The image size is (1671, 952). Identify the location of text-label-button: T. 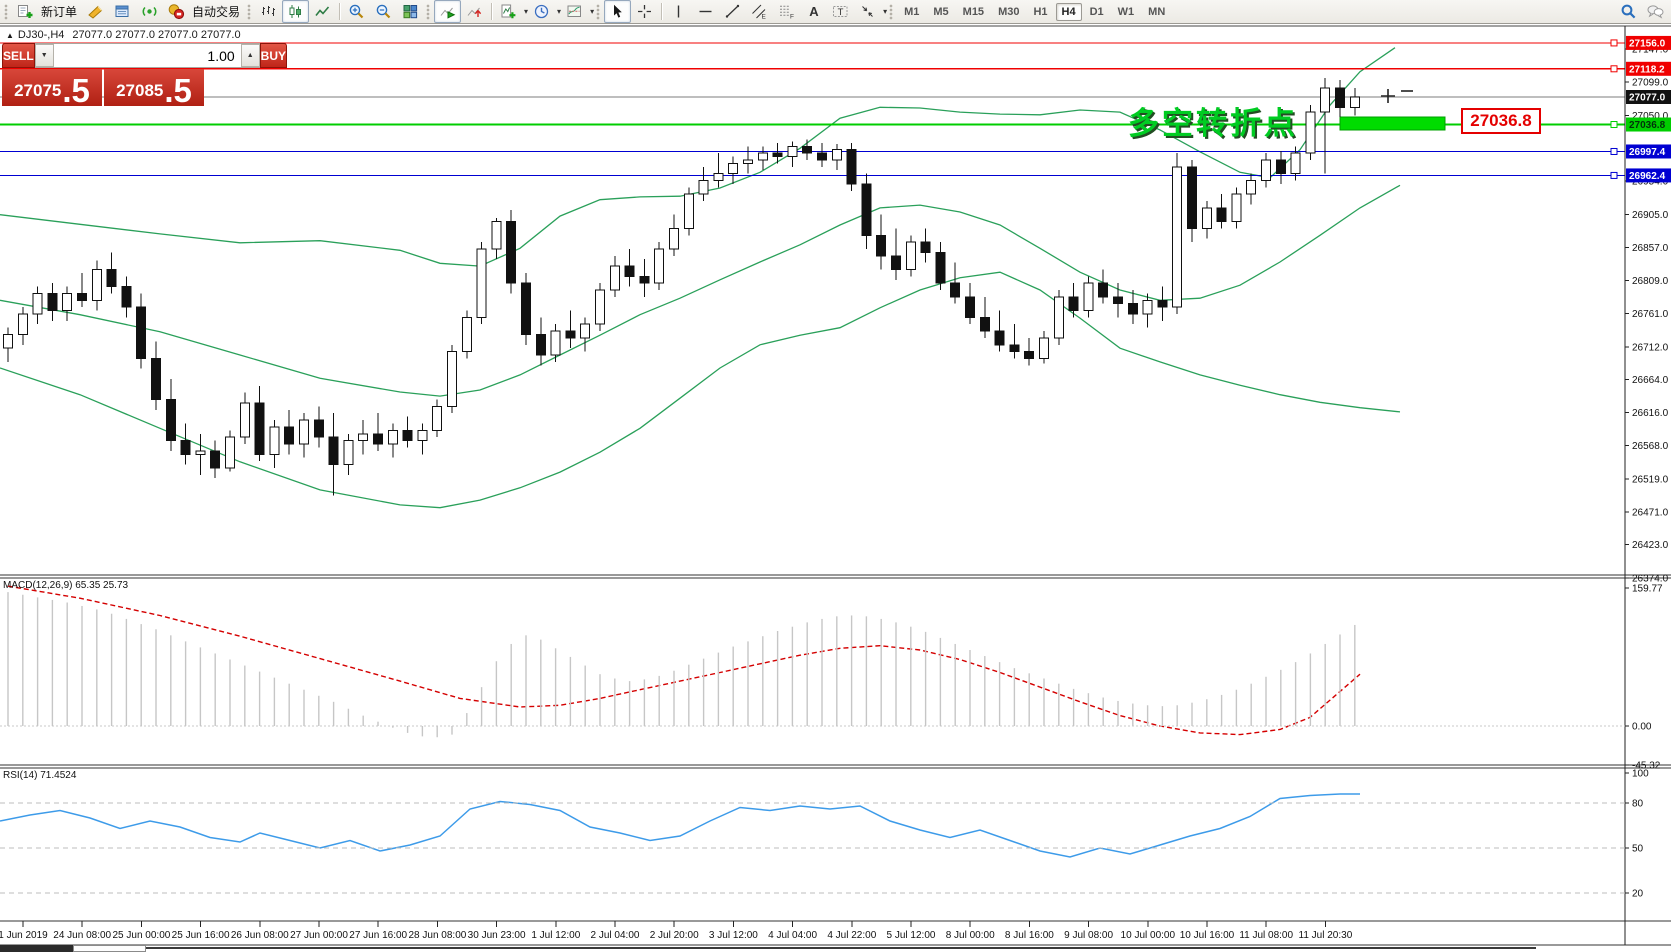
(840, 11).